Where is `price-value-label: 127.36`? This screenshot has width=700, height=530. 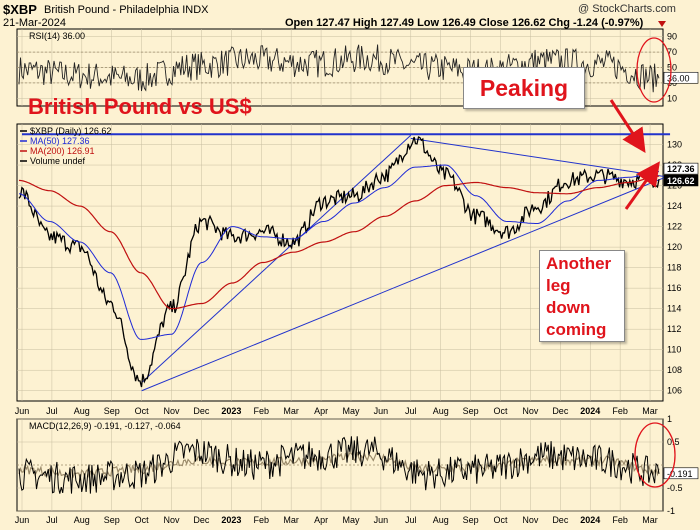
price-value-label: 127.36 is located at coordinates (681, 169).